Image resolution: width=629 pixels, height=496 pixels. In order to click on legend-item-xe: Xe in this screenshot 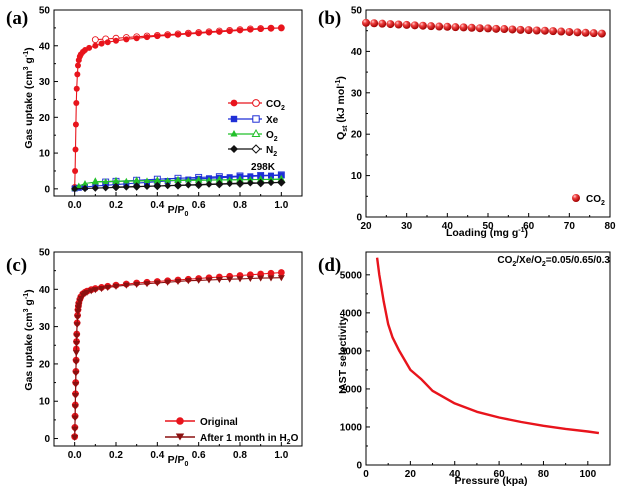, I will do `click(253, 120)`.